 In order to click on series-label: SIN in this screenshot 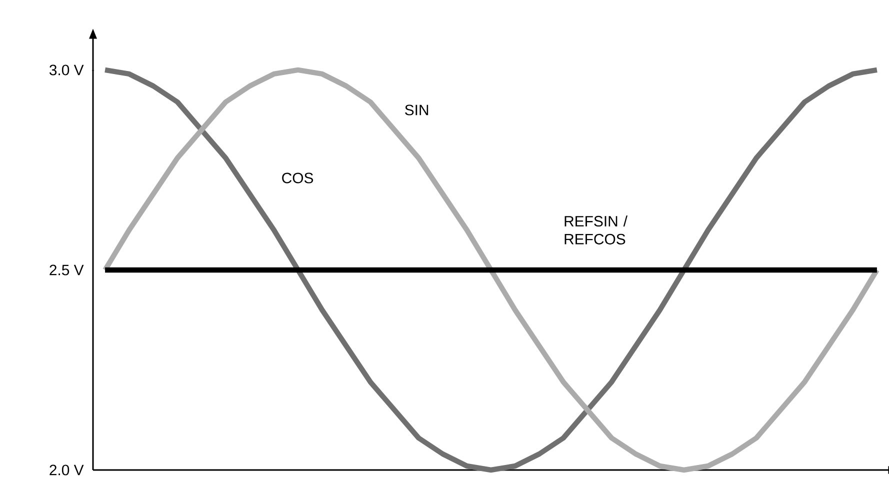, I will do `click(416, 110)`.